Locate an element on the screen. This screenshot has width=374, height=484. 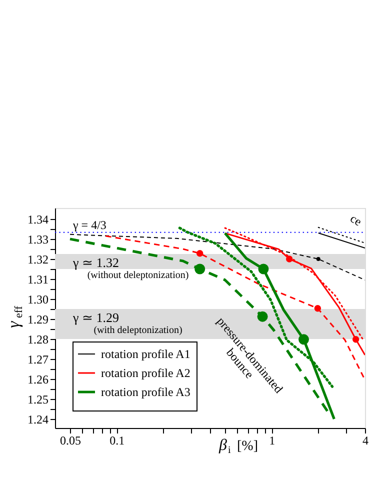
legend-label: rotation profile A3 is located at coordinates (145, 392).